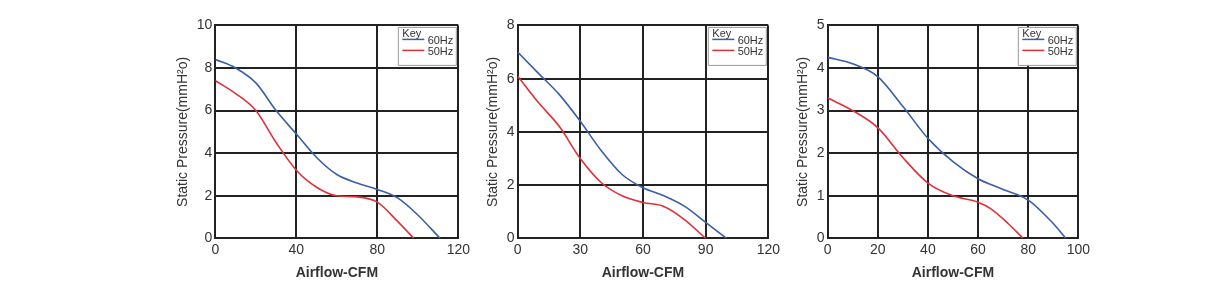  I want to click on x-tick-label: 100, so click(1078, 248).